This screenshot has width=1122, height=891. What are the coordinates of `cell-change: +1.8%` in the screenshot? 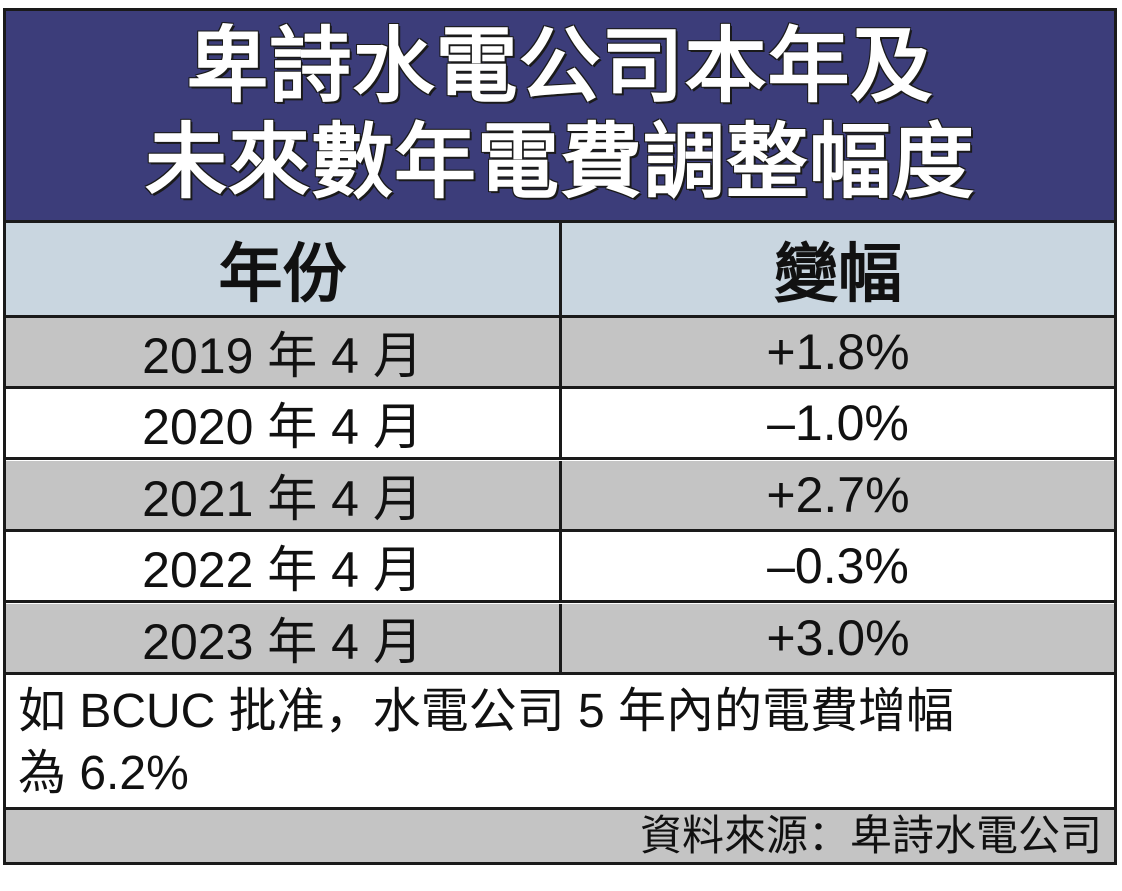 It's located at (838, 352).